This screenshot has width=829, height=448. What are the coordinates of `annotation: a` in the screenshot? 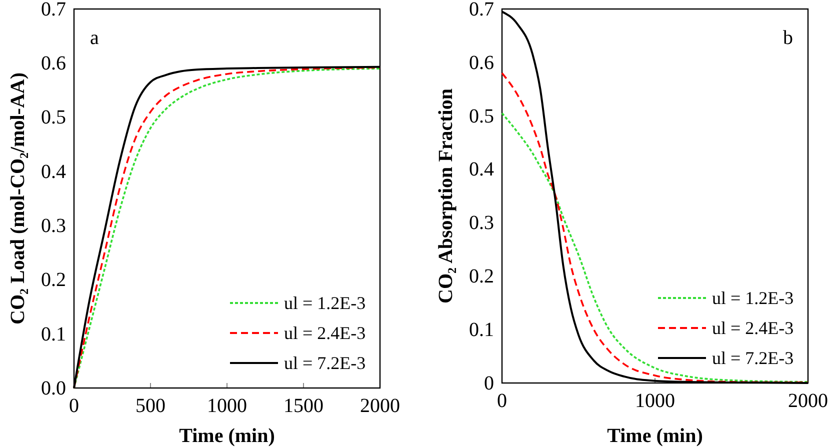 It's located at (94, 38).